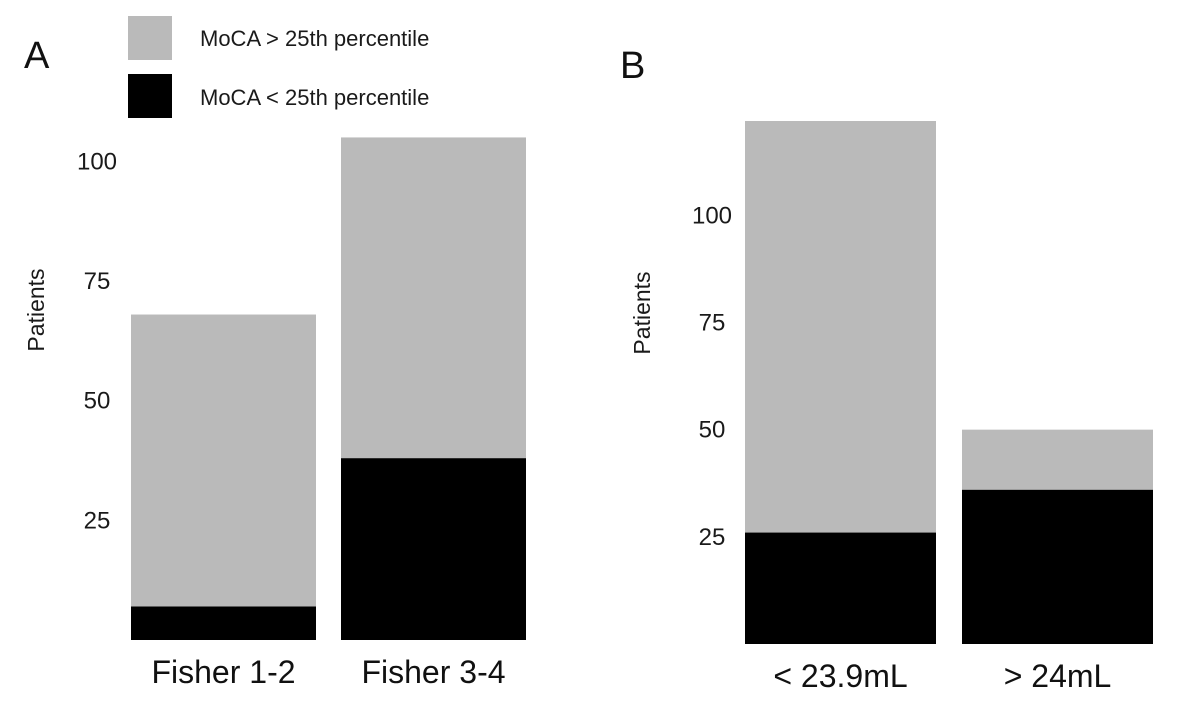 Image resolution: width=1200 pixels, height=703 pixels. Describe the element at coordinates (840, 676) in the screenshot. I see `category-label: < 23.9mL` at that location.